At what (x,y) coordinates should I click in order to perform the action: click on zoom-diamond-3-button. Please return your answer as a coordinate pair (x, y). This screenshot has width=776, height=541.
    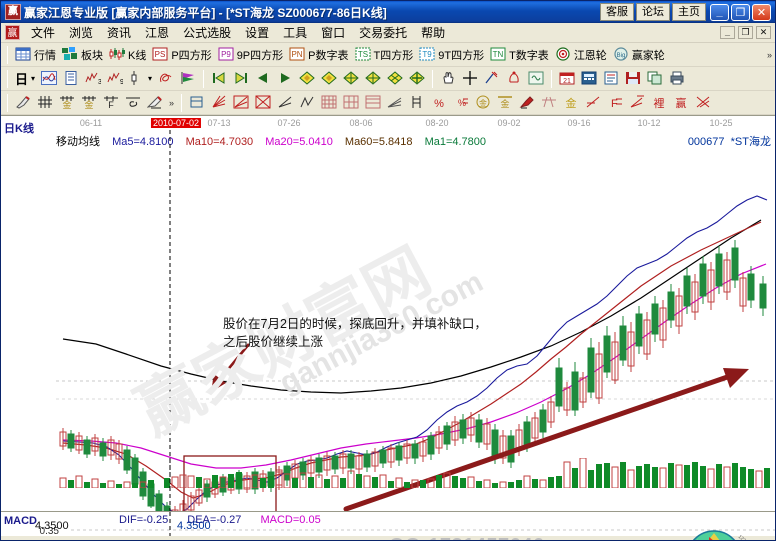
    Looking at the image, I should click on (351, 79).